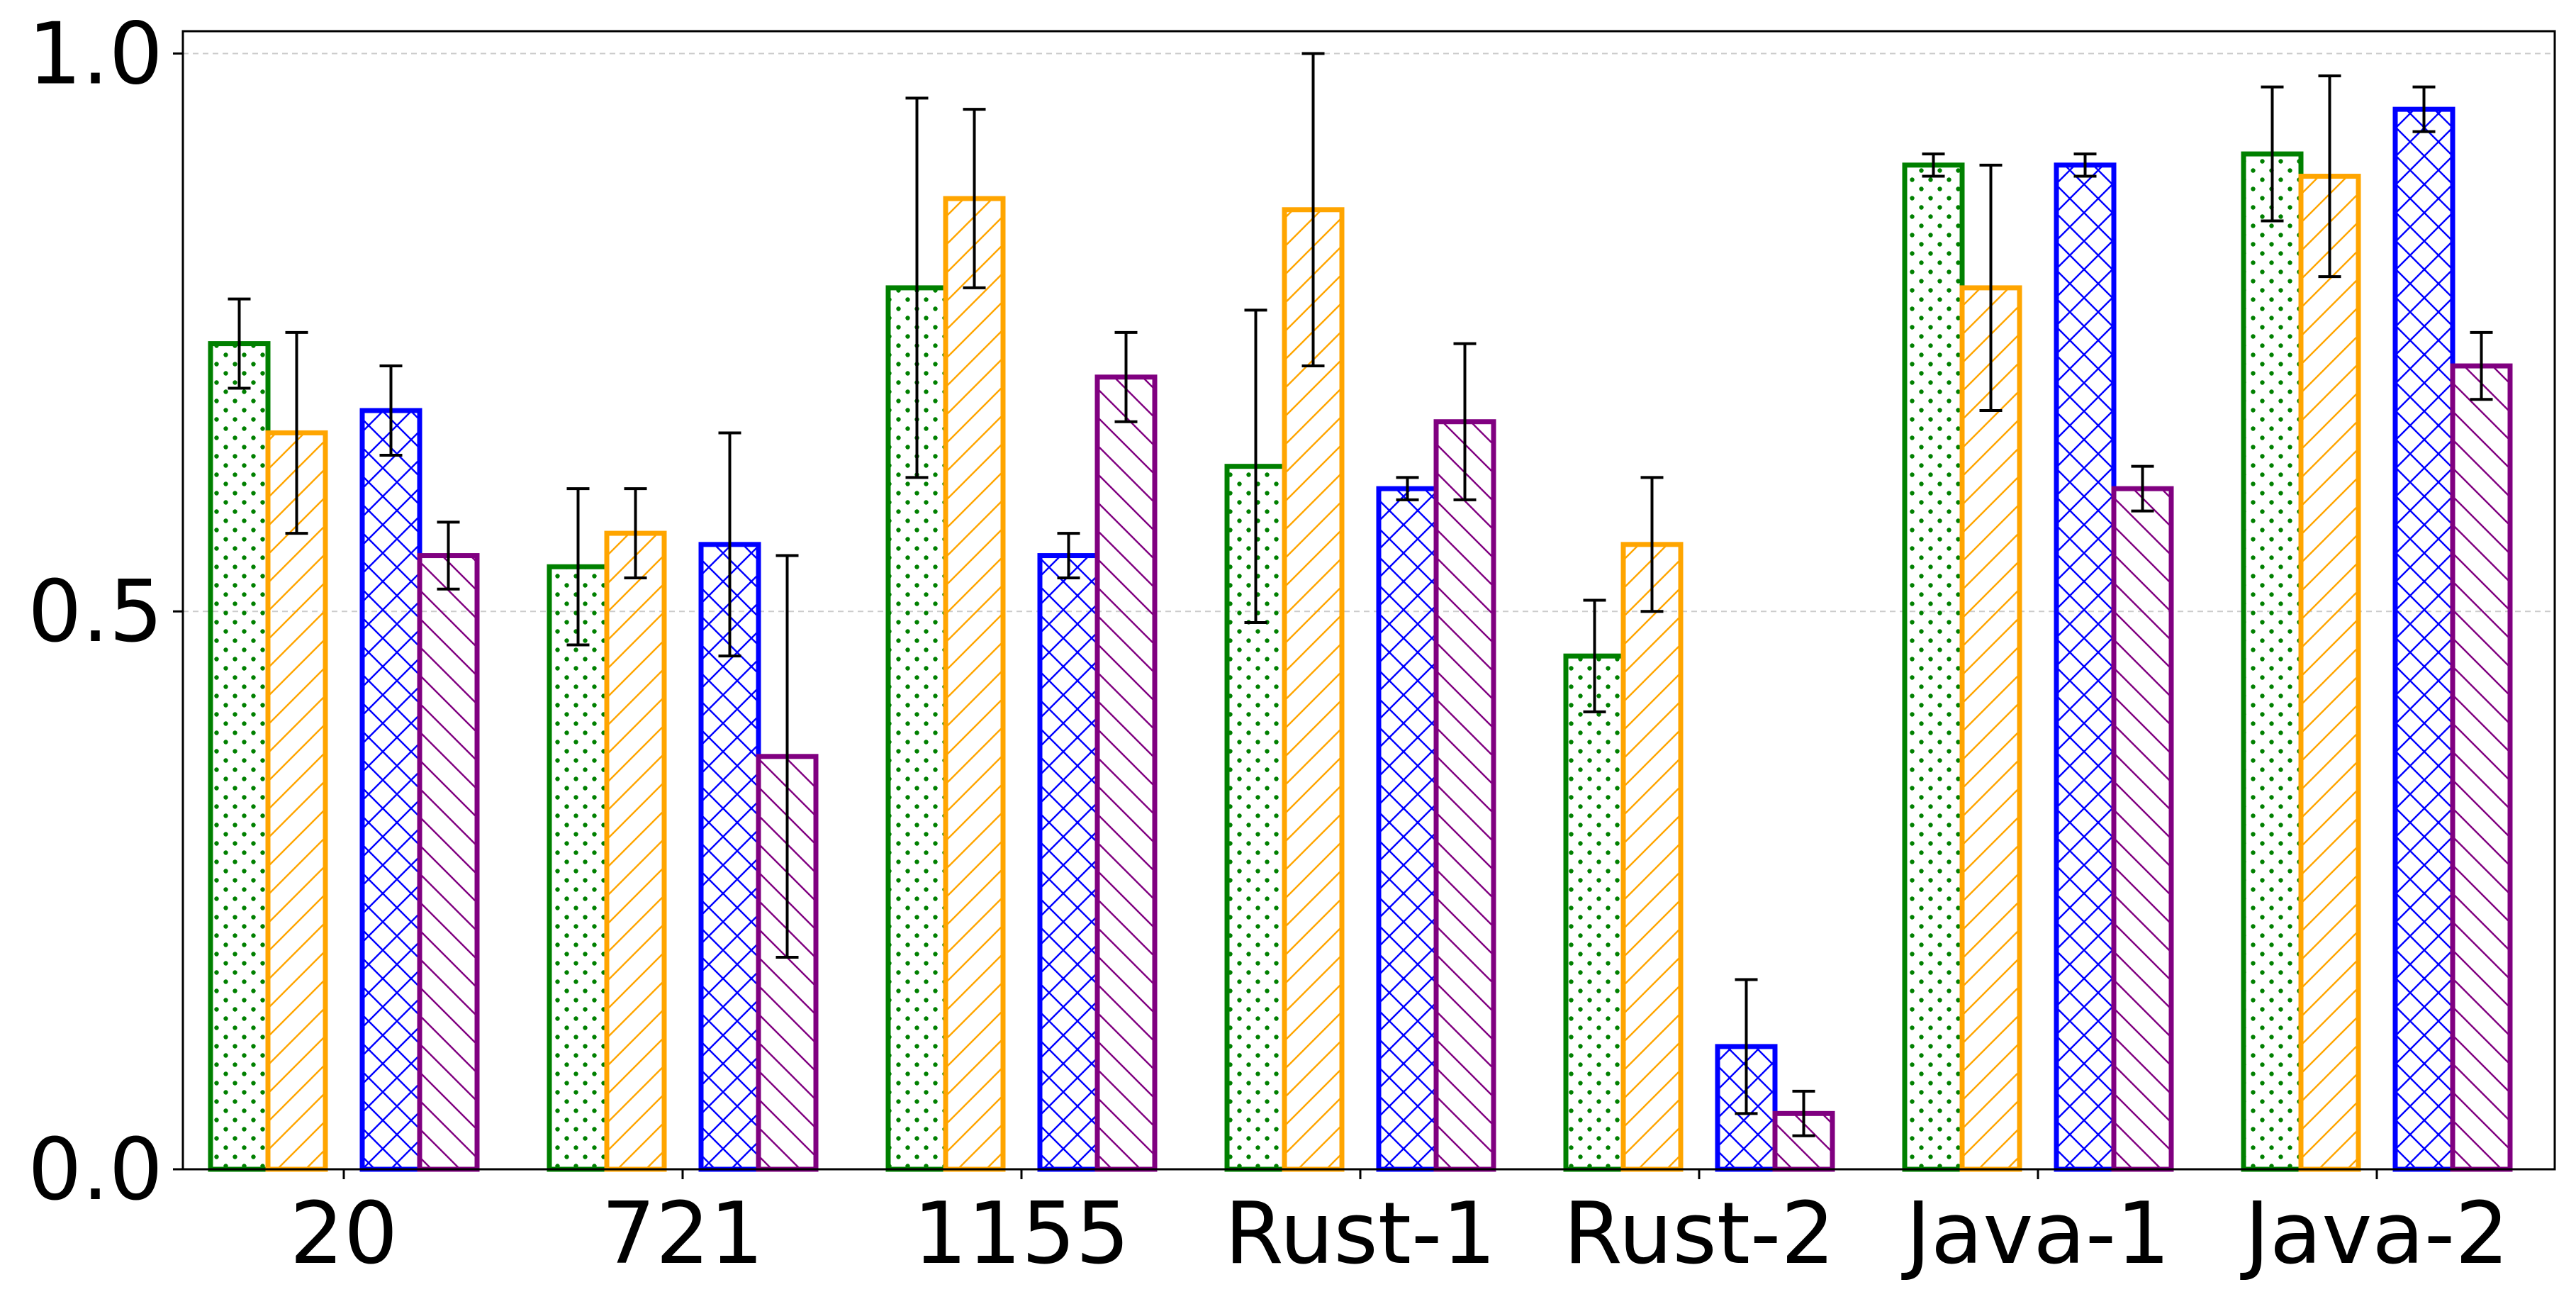 This screenshot has width=2576, height=1304. What do you see at coordinates (344, 1234) in the screenshot?
I see `x-tick-label: 20` at bounding box center [344, 1234].